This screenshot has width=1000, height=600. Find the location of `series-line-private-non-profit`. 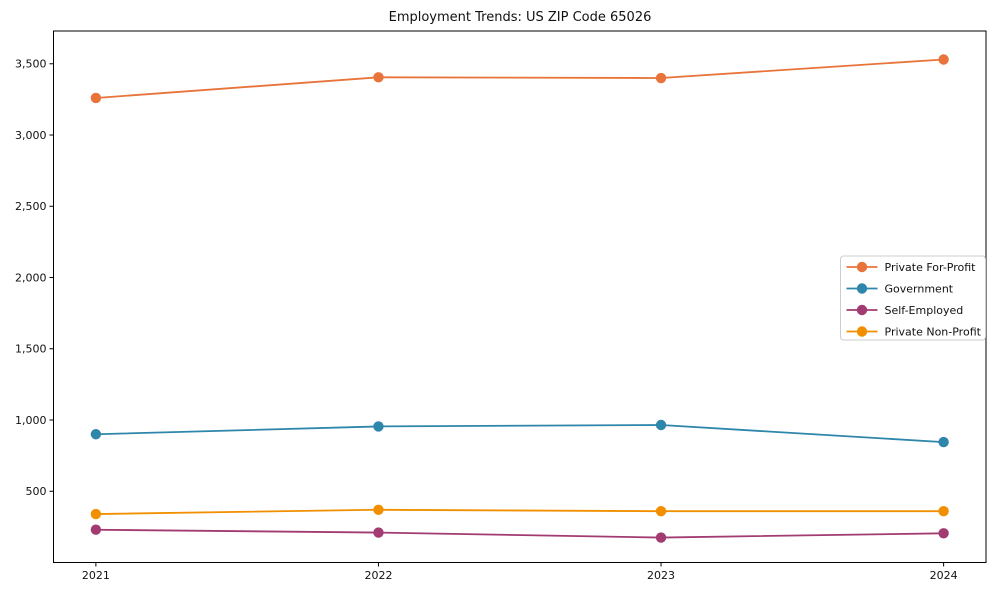

series-line-private-non-profit is located at coordinates (519, 511).